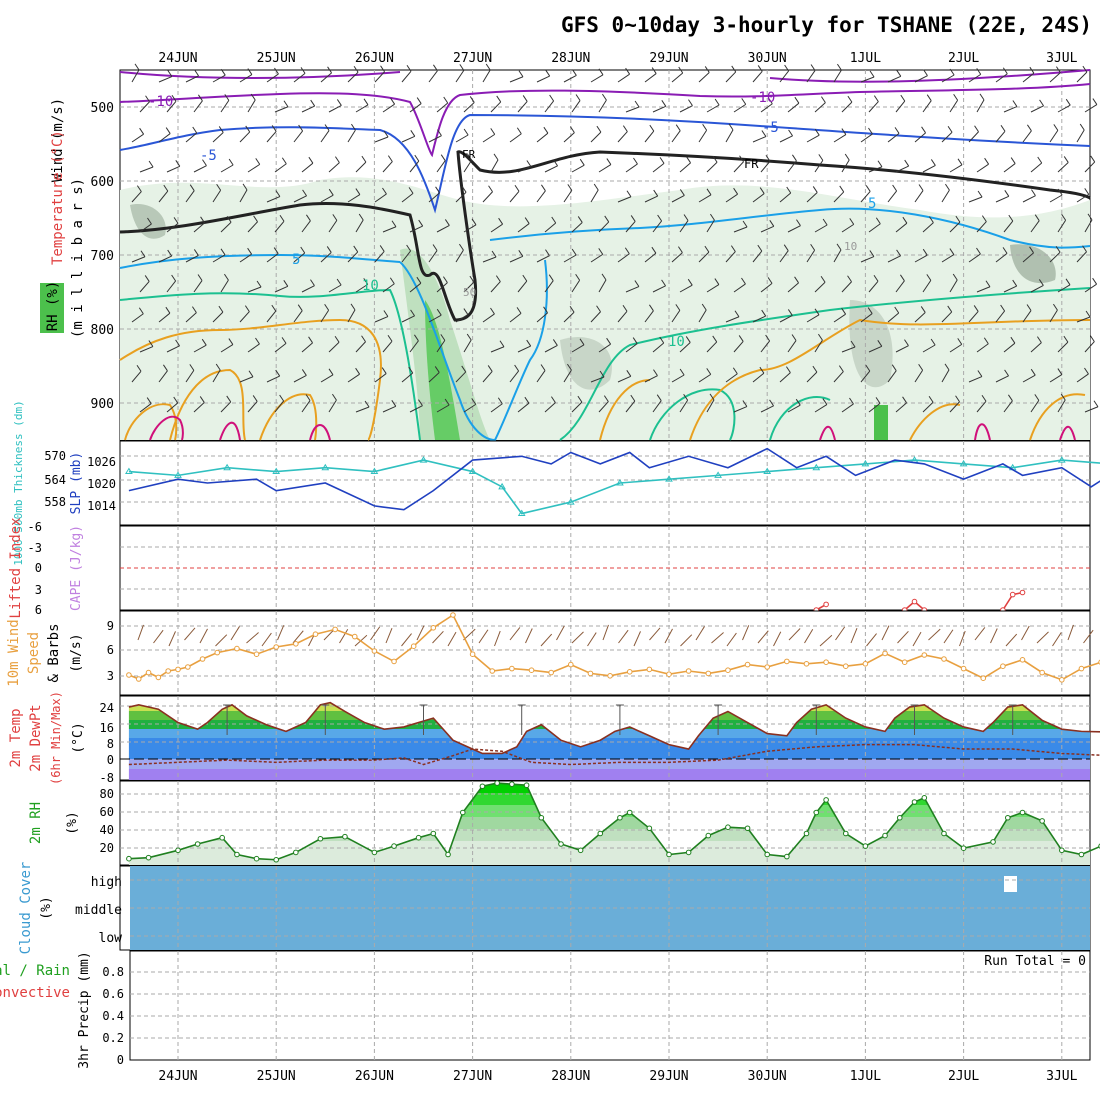 The image size is (1100, 1100). Describe the element at coordinates (35, 993) in the screenshot. I see `ylabel-precip-b: Convective` at that location.